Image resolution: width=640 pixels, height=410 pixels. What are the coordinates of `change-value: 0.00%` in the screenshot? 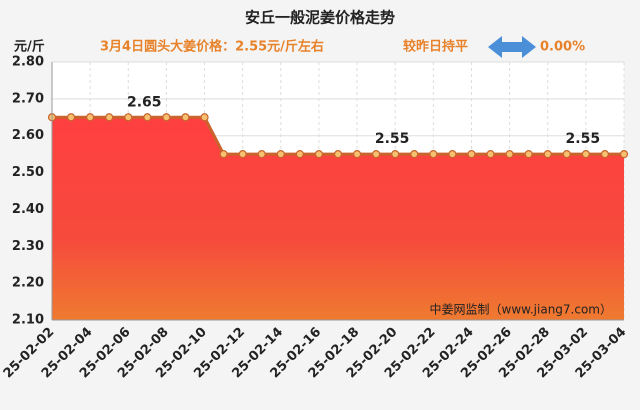 It's located at (562, 47).